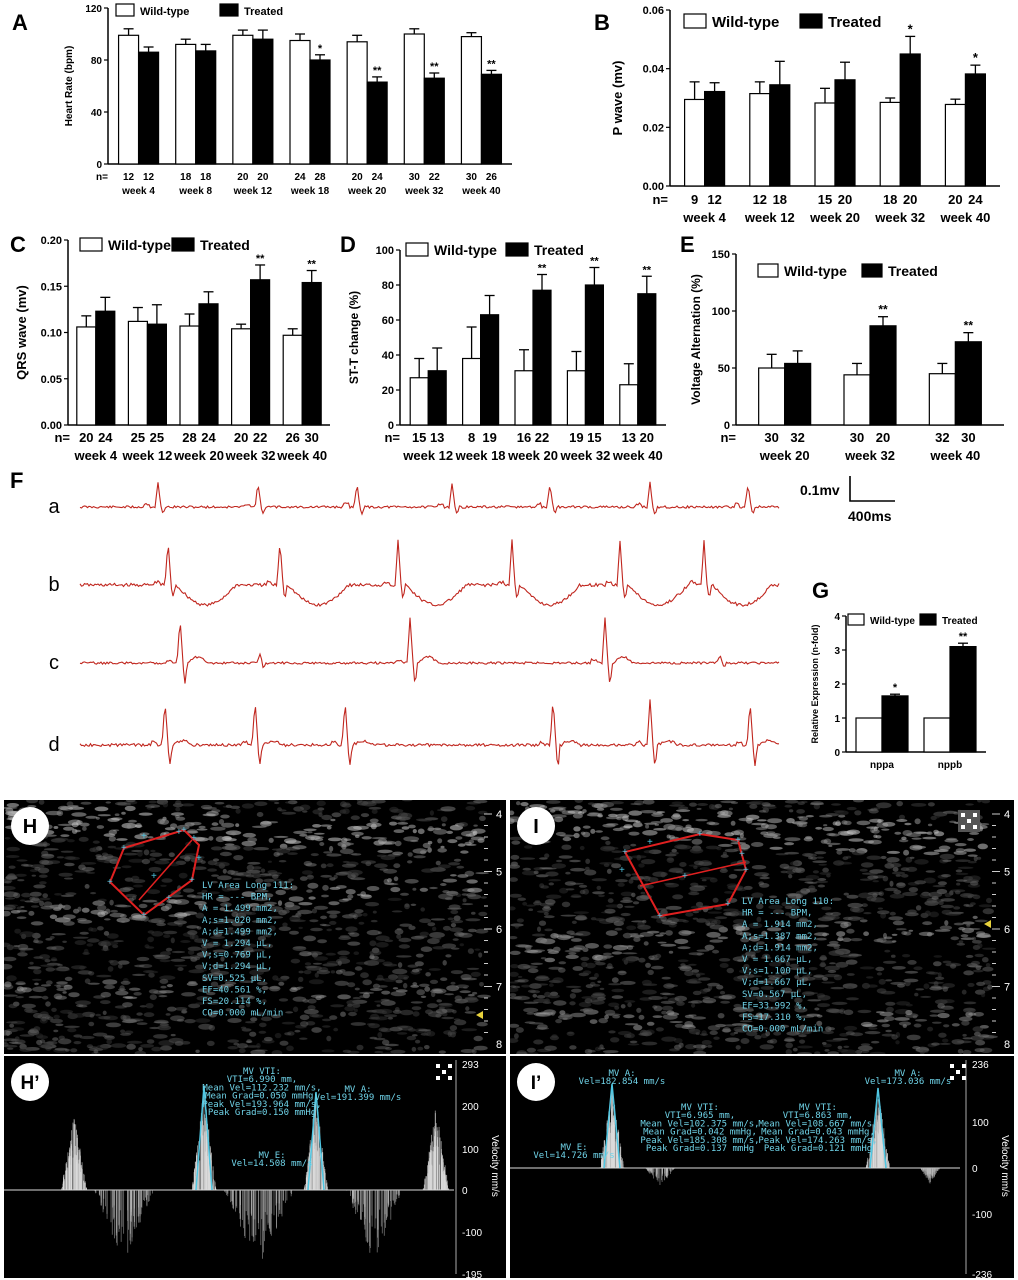 This screenshot has width=1018, height=1280. I want to click on lv-axis, so click(693, 874).